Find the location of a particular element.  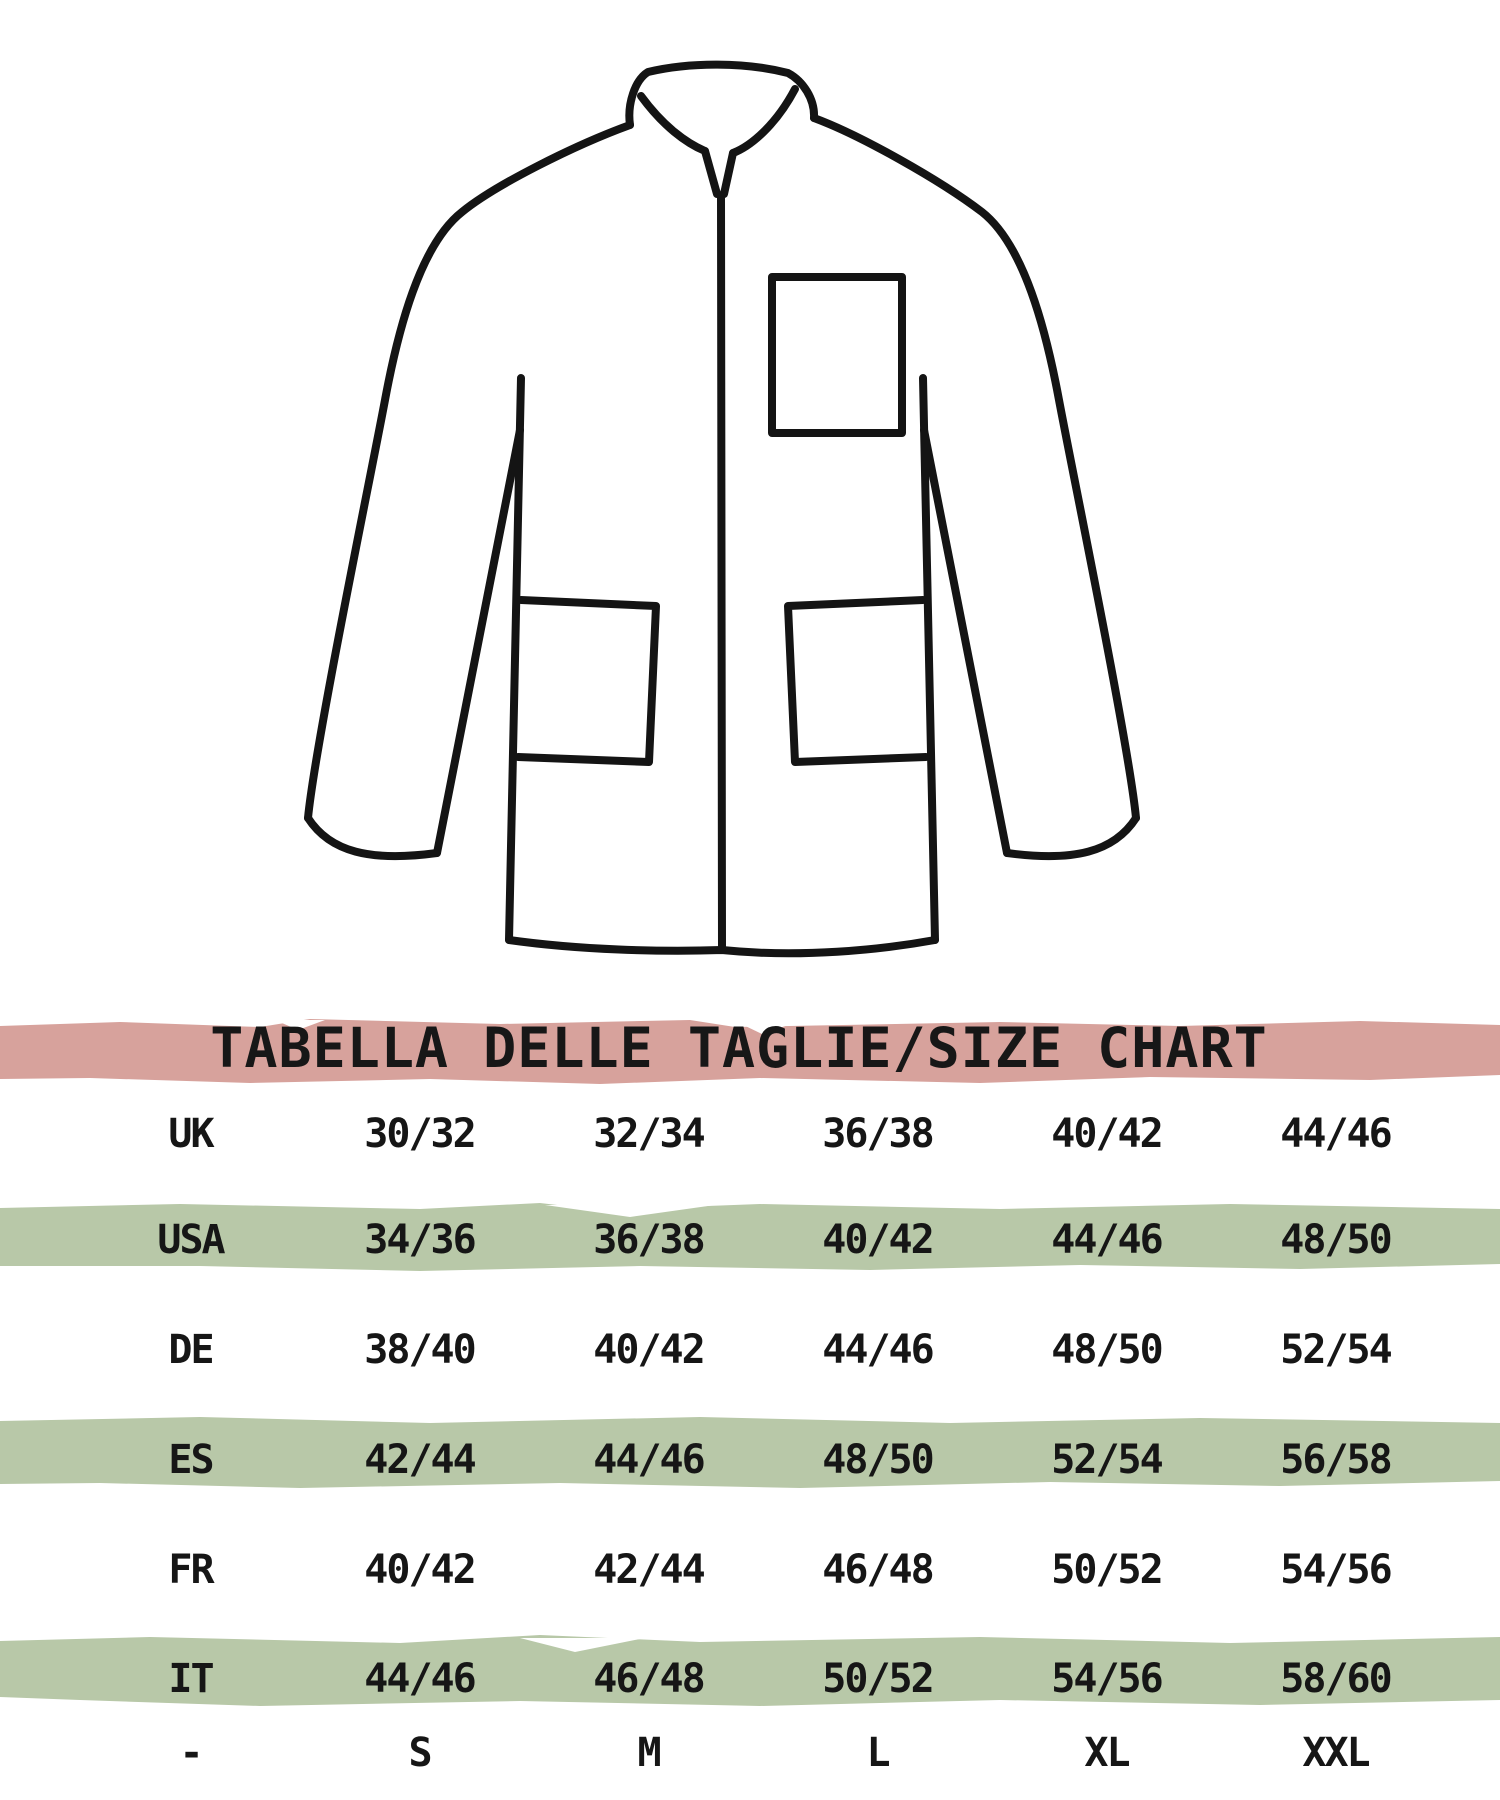

title-band is located at coordinates (750, 1051).